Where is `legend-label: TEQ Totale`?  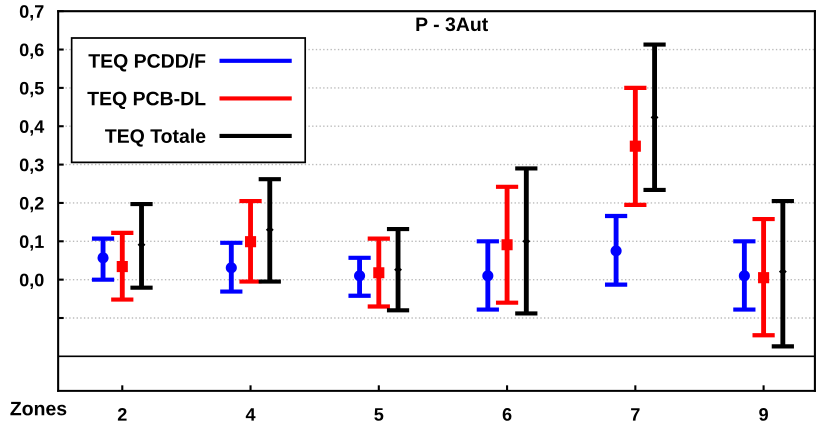 legend-label: TEQ Totale is located at coordinates (155, 137).